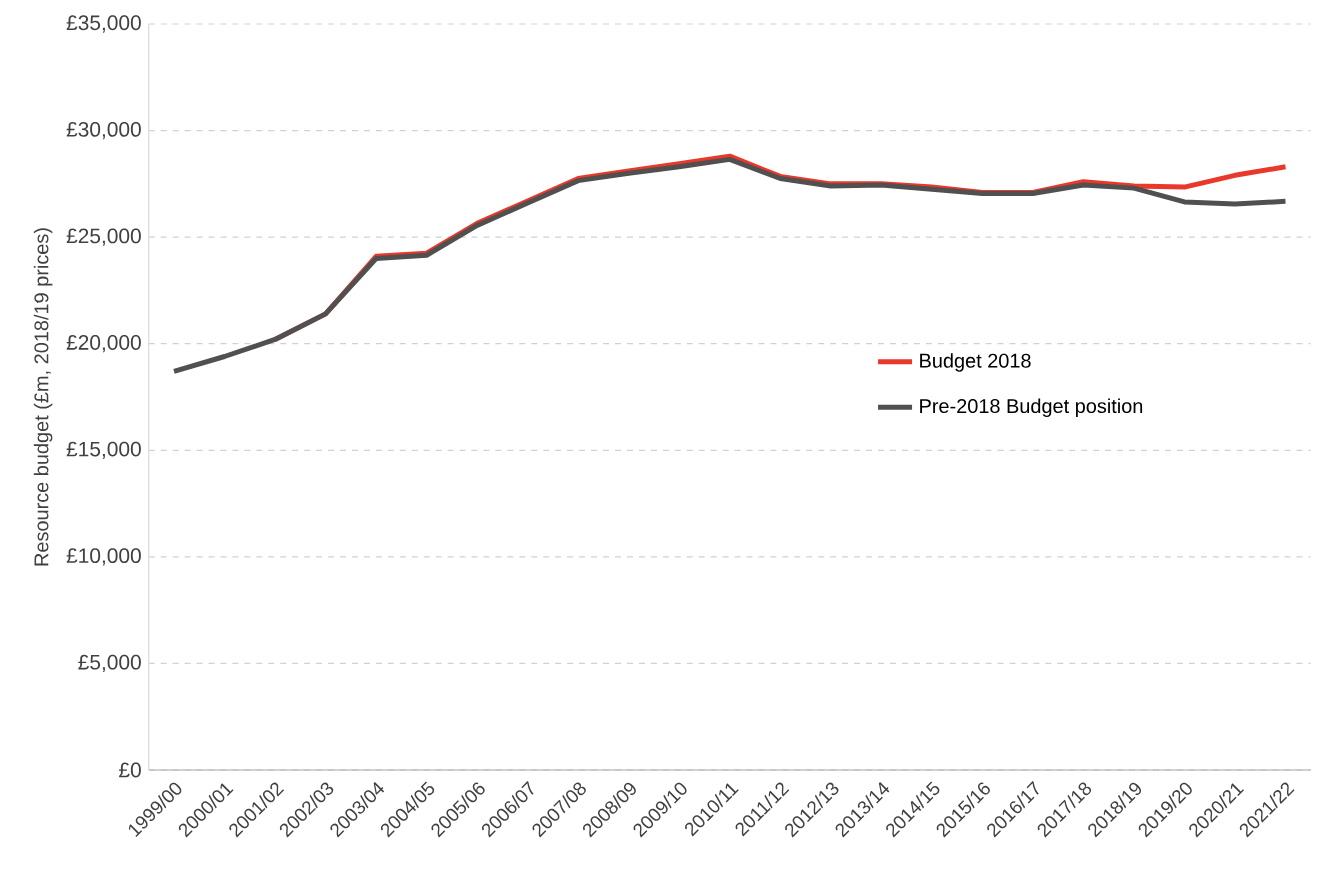 This screenshot has height=870, width=1339. I want to click on y-tick-label: £20,000, so click(103, 344).